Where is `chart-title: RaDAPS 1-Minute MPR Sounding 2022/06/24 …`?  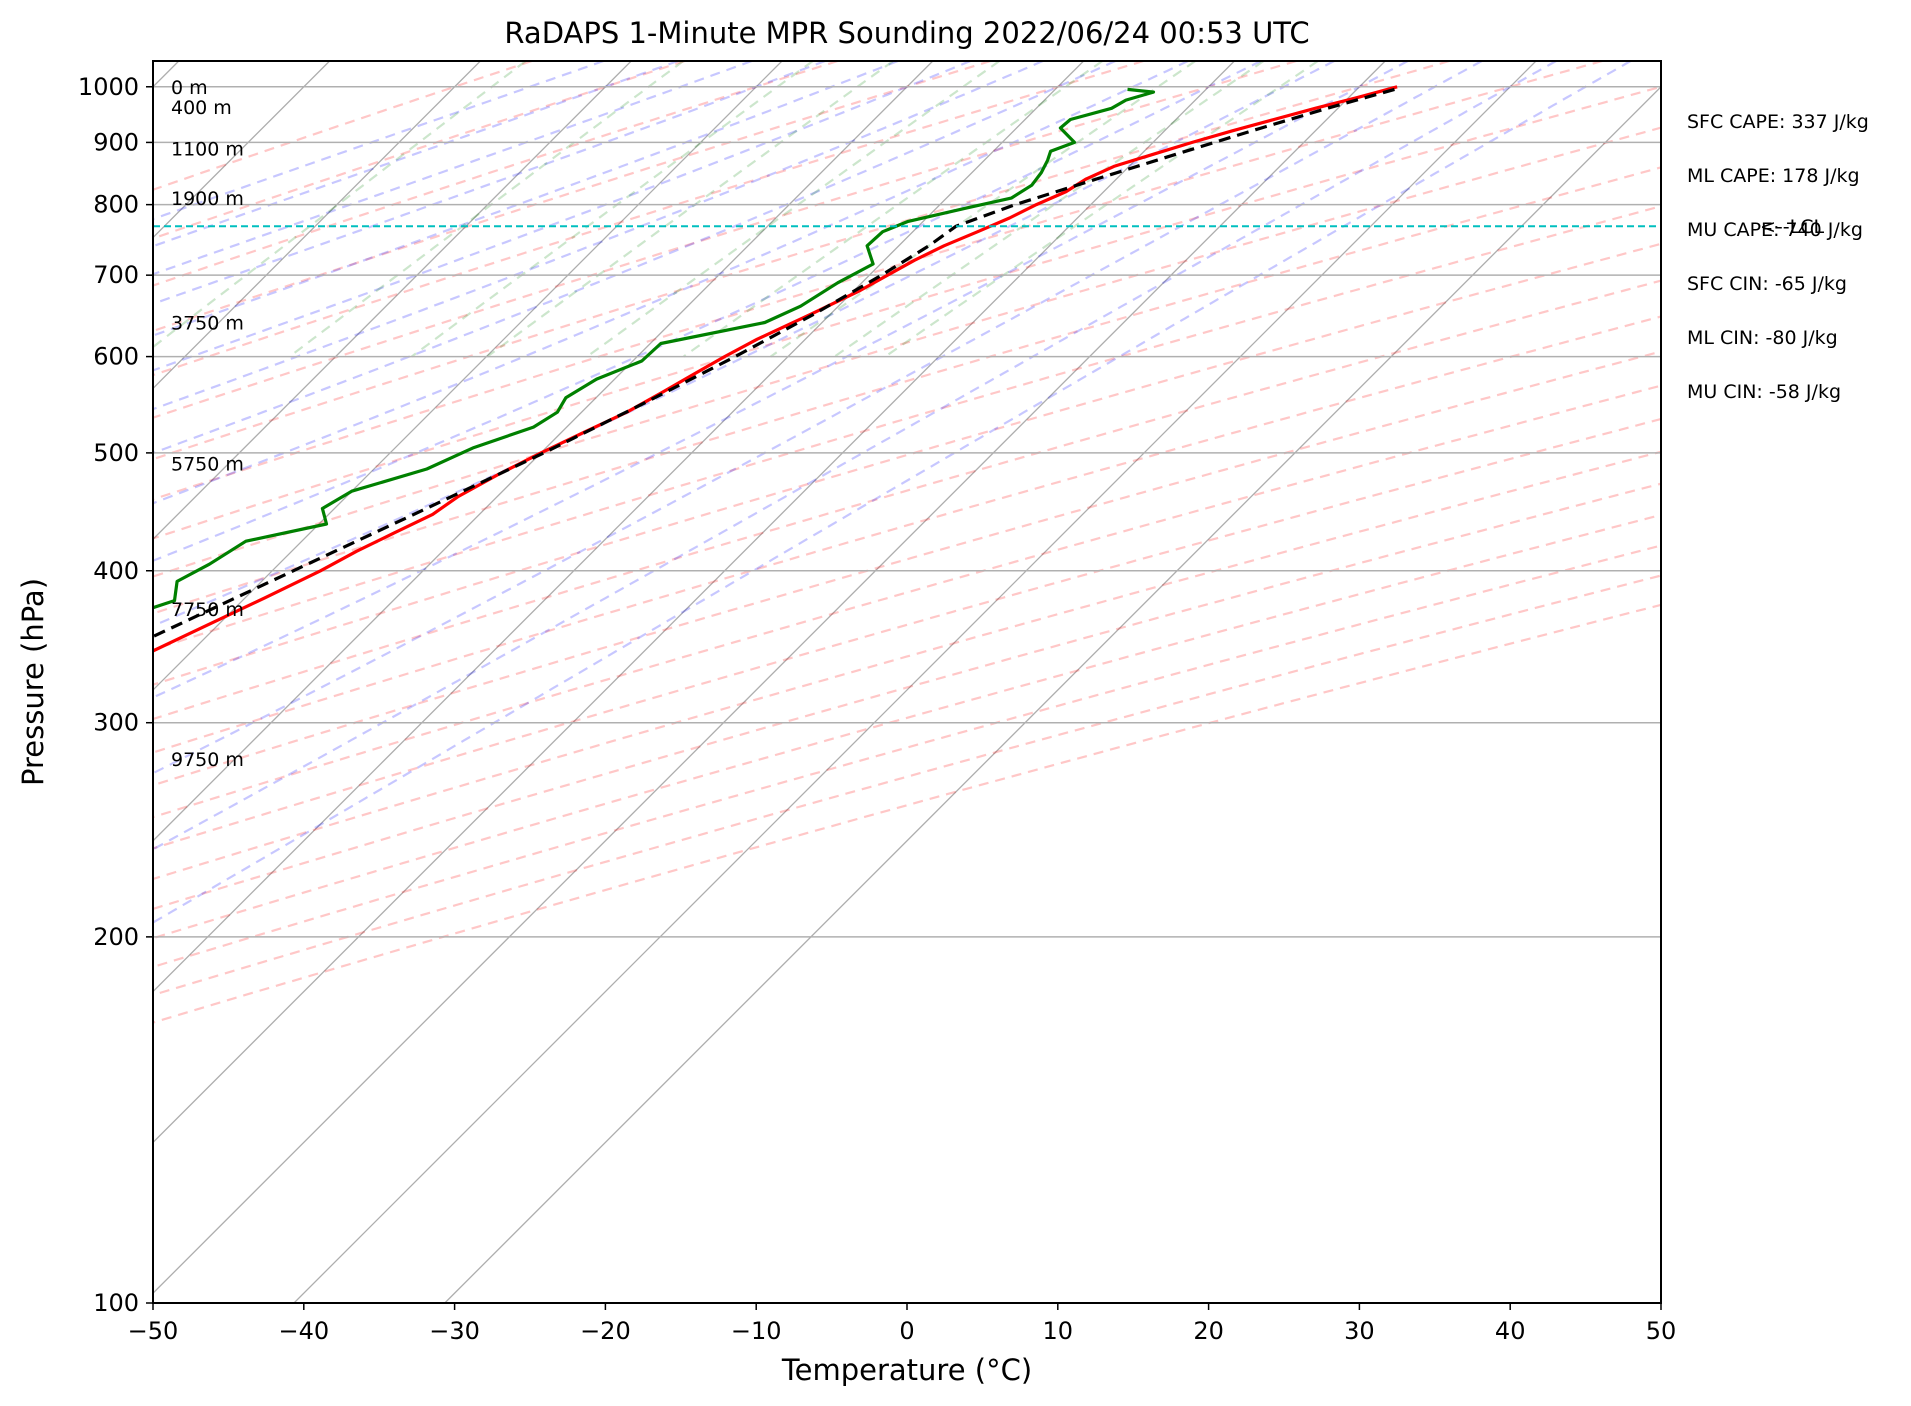 chart-title: RaDAPS 1-Minute MPR Sounding 2022/06/24 … is located at coordinates (906, 33).